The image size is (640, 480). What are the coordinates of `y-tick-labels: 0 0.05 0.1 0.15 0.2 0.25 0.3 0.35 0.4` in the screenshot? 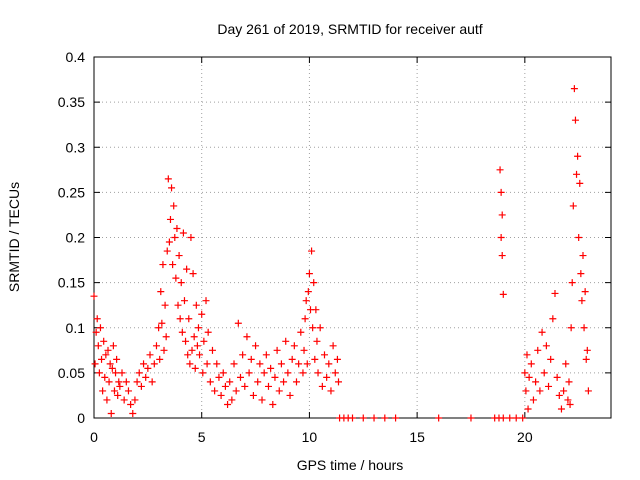 It's located at (71, 237).